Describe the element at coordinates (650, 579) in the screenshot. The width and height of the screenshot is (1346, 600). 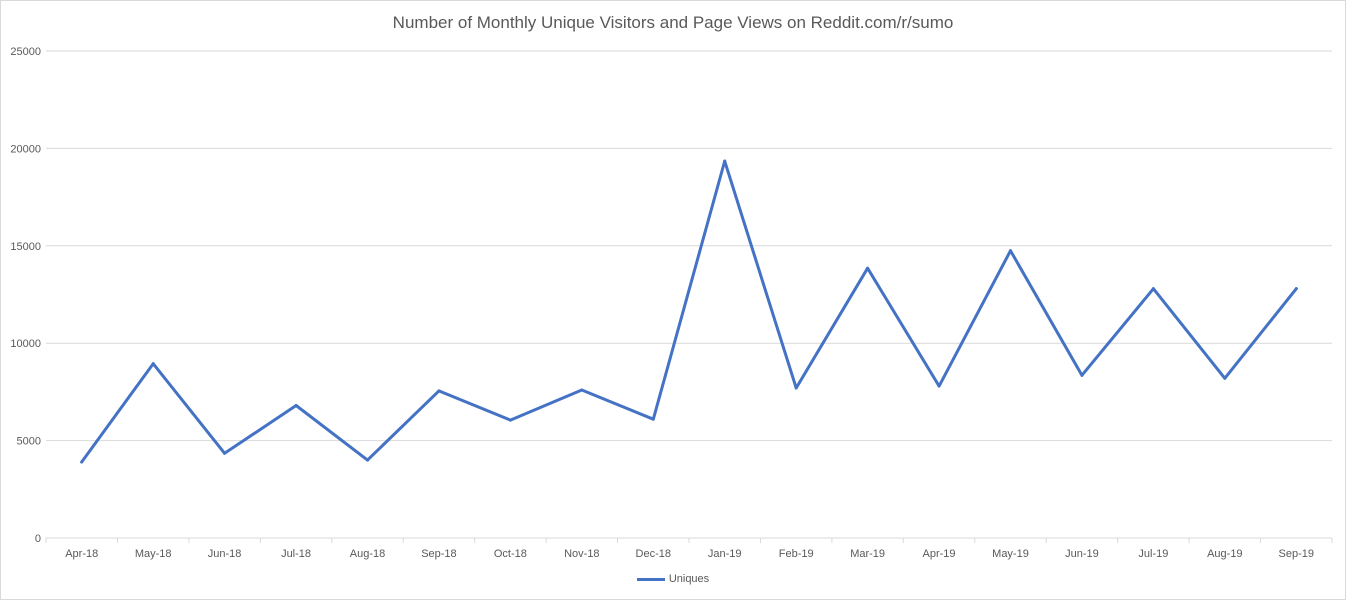
I see `legend-swatch-uniques` at that location.